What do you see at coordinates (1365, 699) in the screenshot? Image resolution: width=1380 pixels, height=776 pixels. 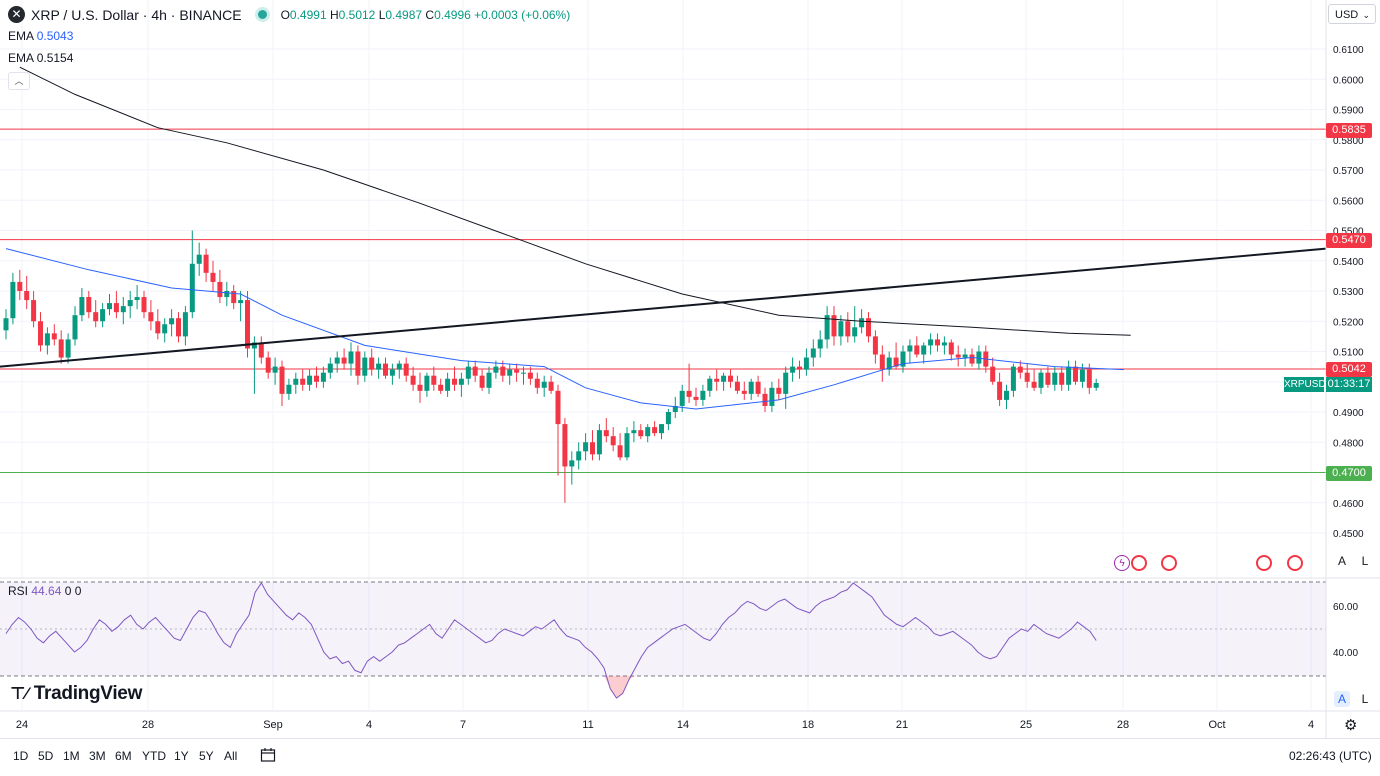 I see `rsi-log-scale-button: L` at bounding box center [1365, 699].